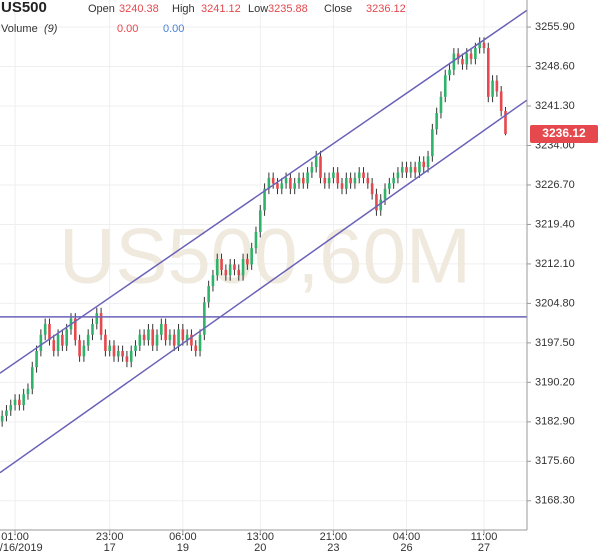  Describe the element at coordinates (21, 548) in the screenshot. I see `x-tick-date: 12/16/2019` at that location.